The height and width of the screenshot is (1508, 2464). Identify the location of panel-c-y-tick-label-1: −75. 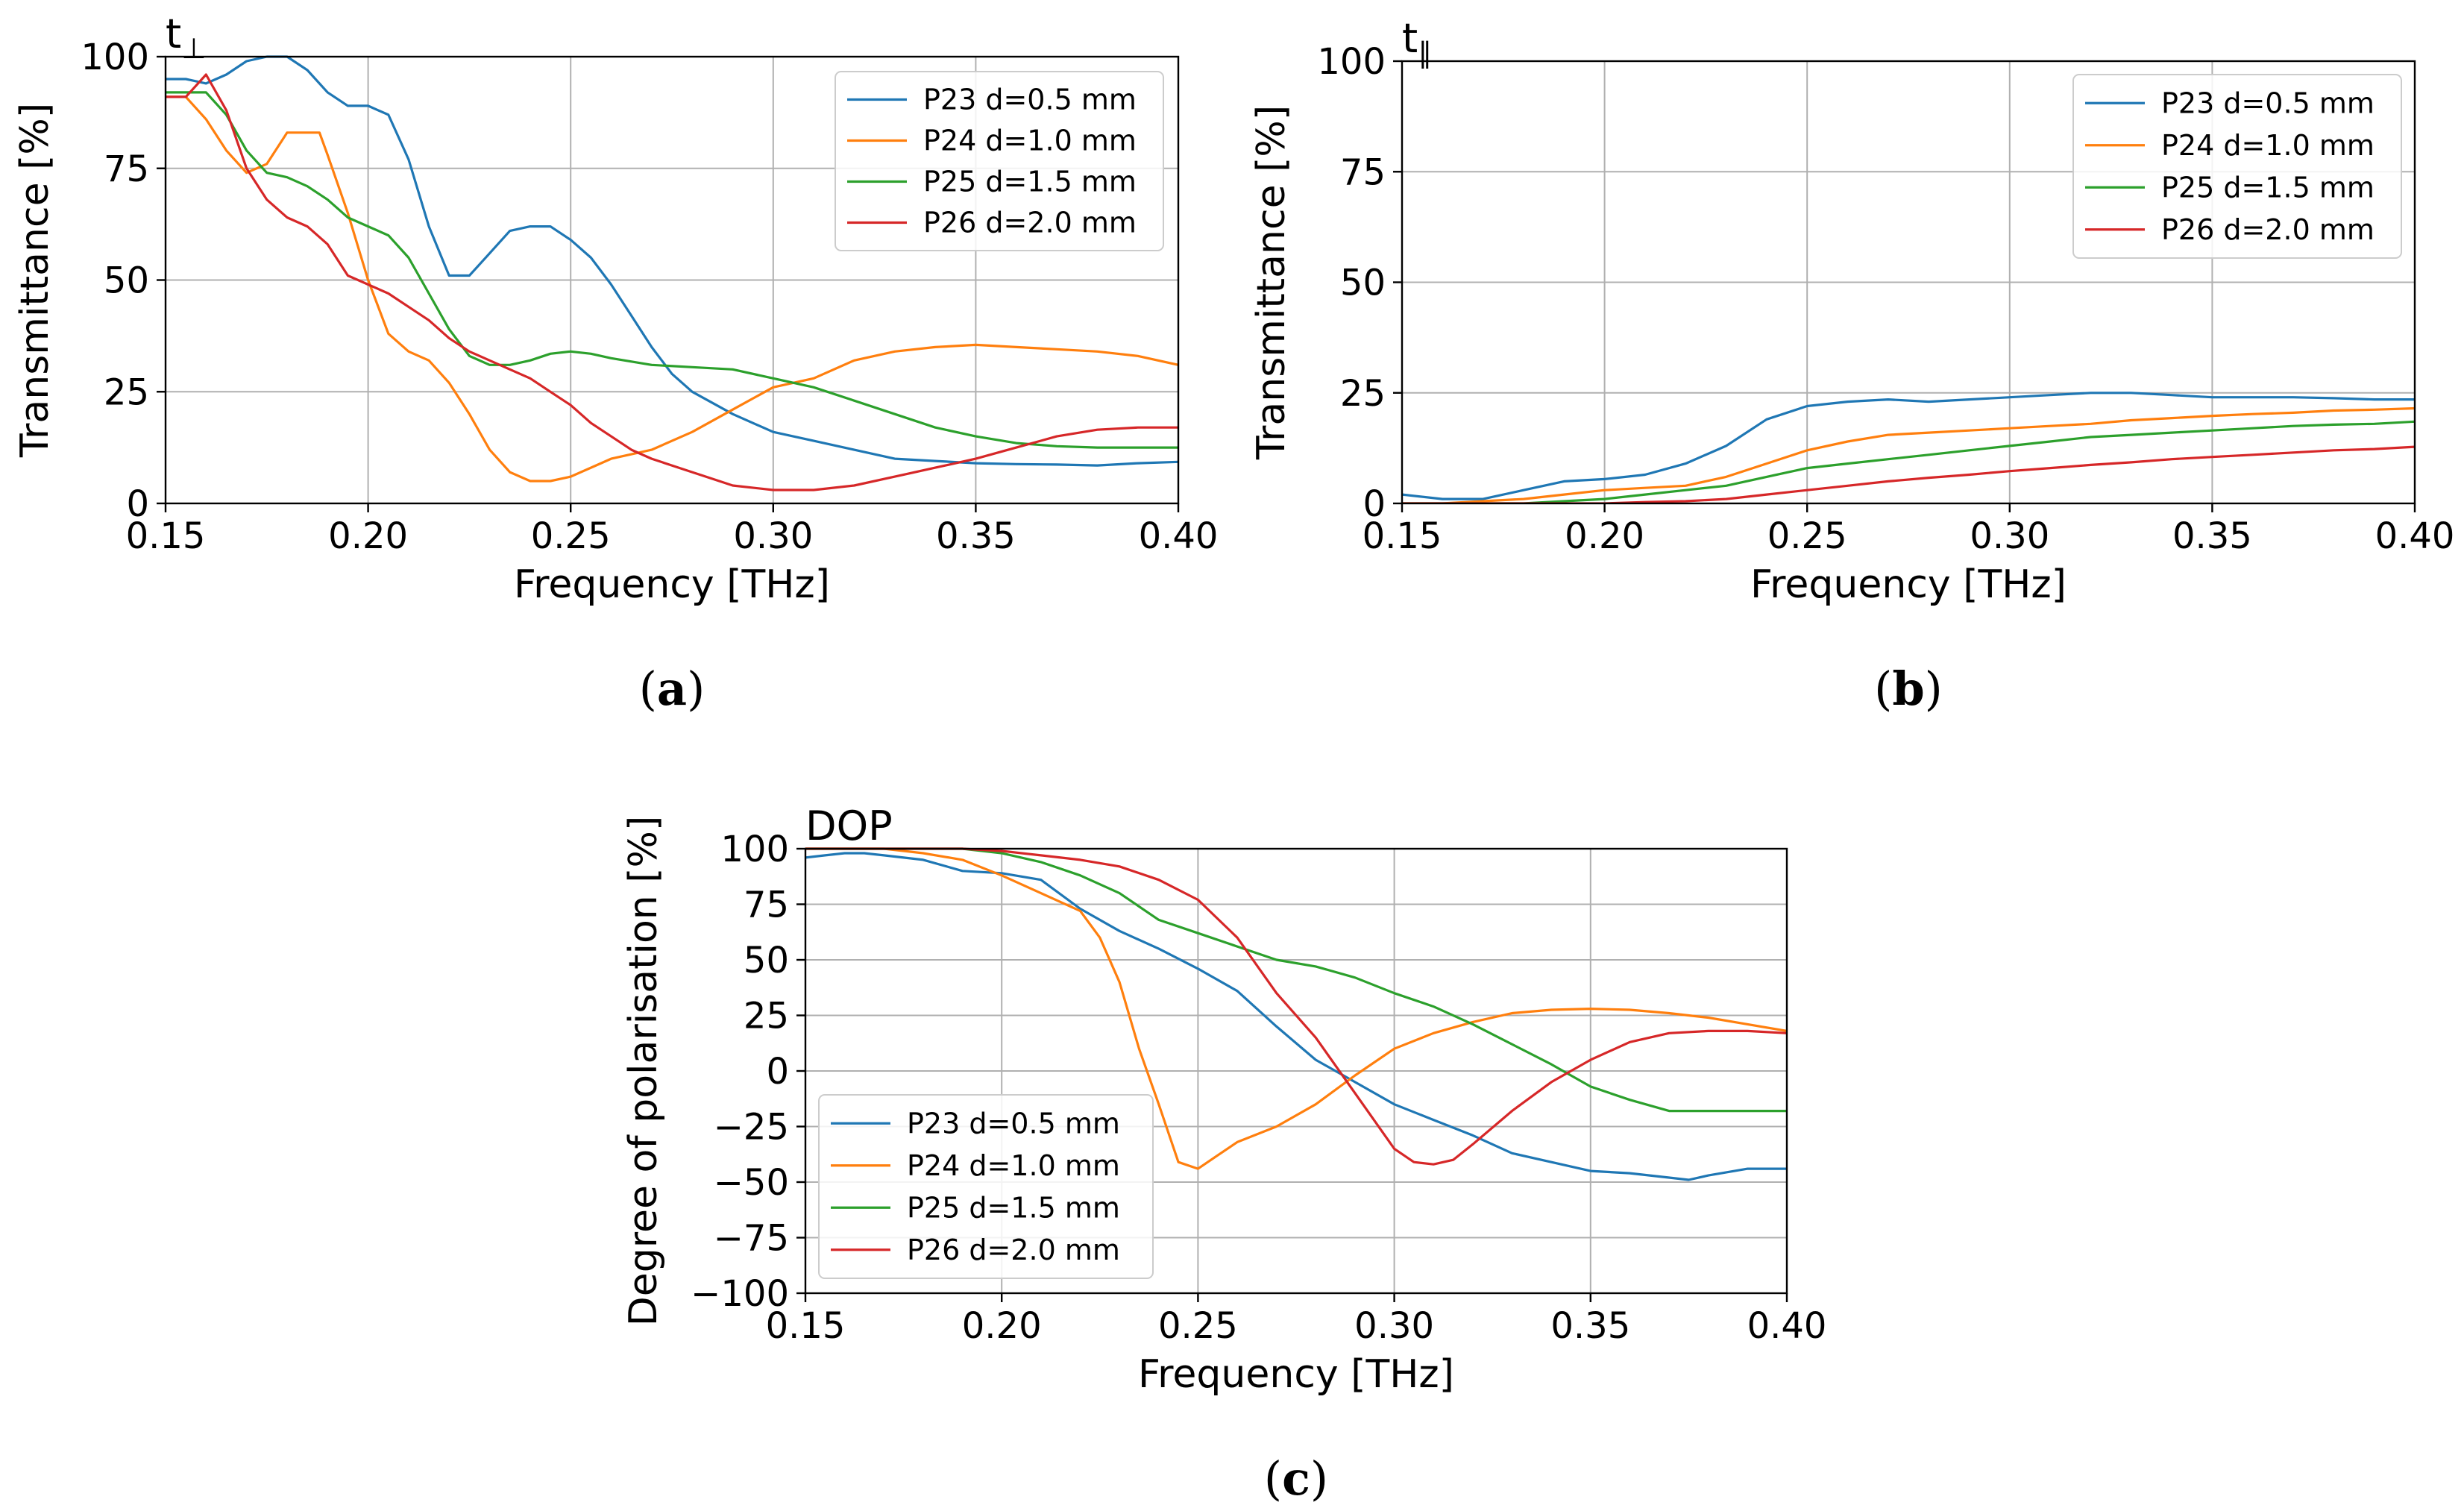
(751, 1239).